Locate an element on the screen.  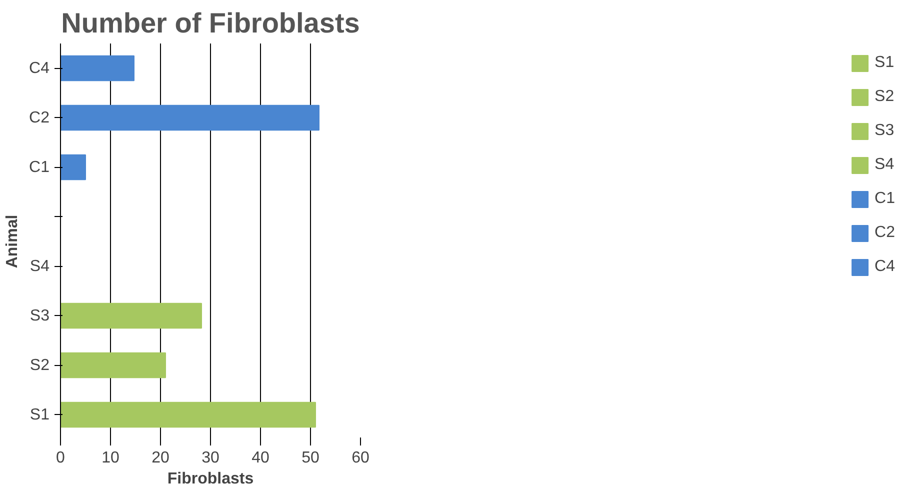
x-tick-label: 40 is located at coordinates (261, 458).